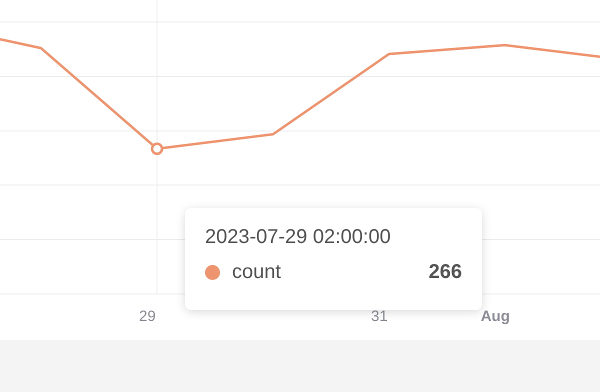 This screenshot has width=600, height=392. I want to click on annotation: 2023-07-29 02:00:00, so click(298, 237).